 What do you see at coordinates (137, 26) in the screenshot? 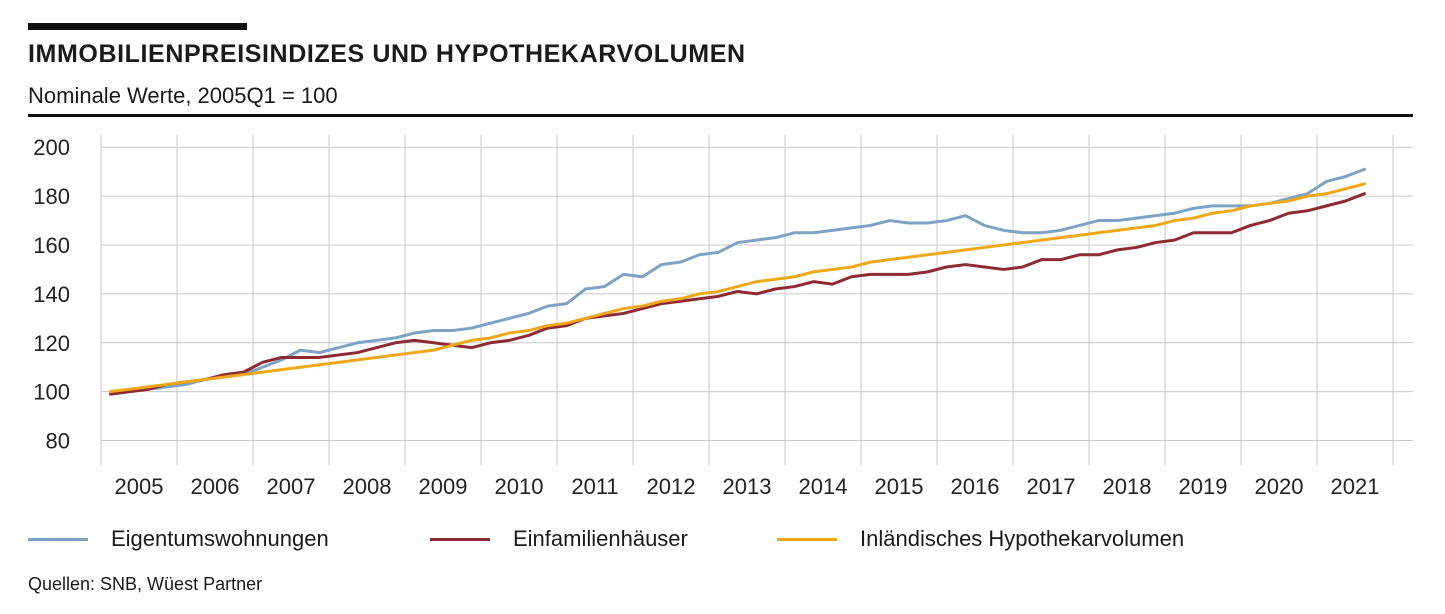
I see `title-accent-bar` at bounding box center [137, 26].